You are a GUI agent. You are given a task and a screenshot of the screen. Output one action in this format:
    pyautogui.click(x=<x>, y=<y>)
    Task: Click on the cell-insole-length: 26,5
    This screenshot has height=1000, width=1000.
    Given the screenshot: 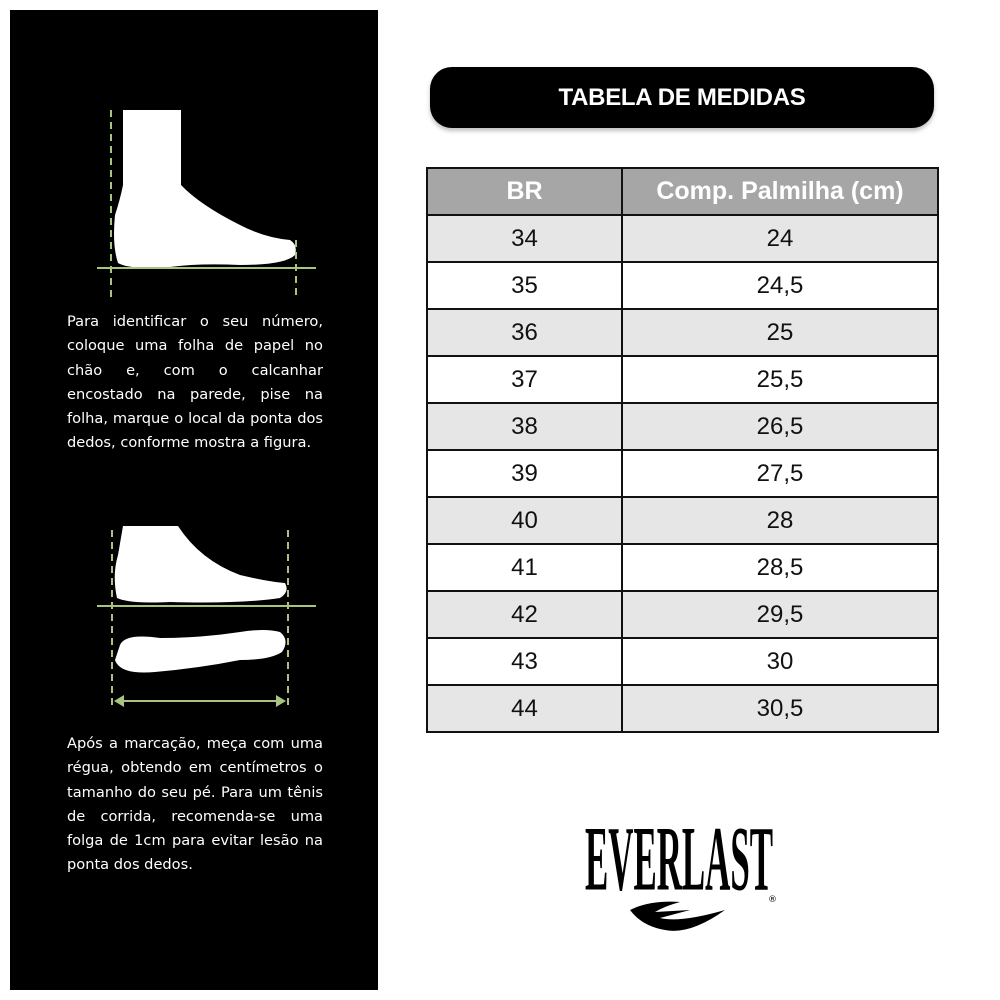 What is the action you would take?
    pyautogui.click(x=780, y=426)
    